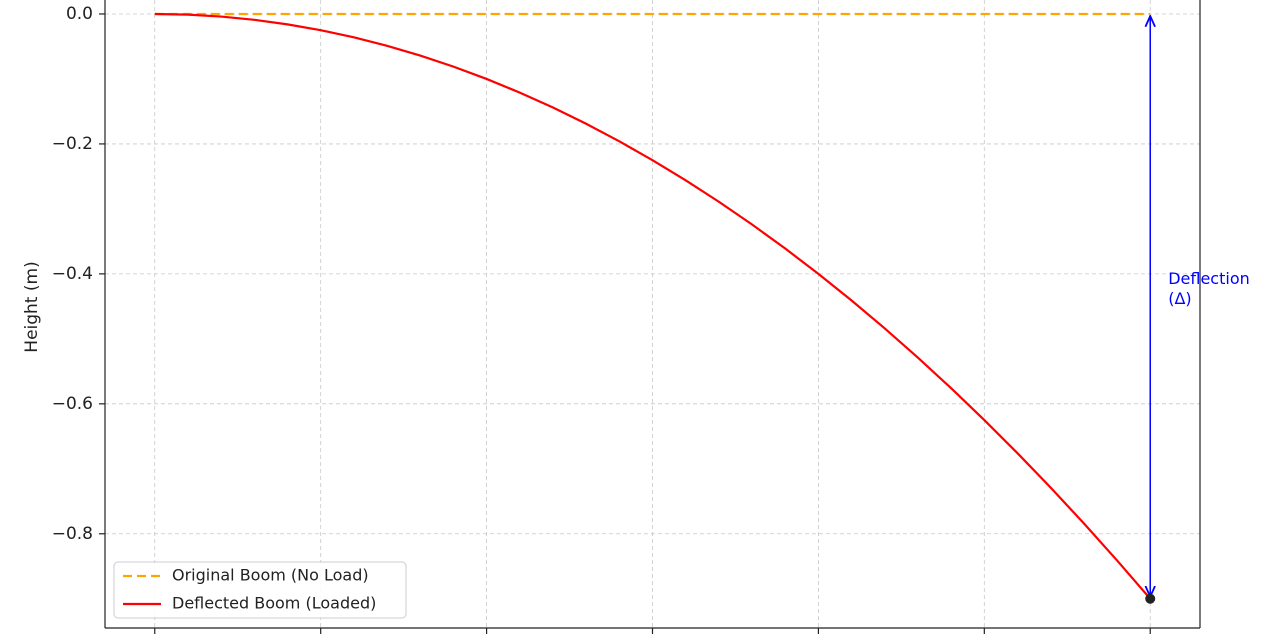 Image resolution: width=1280 pixels, height=640 pixels. I want to click on legend-box, so click(260, 590).